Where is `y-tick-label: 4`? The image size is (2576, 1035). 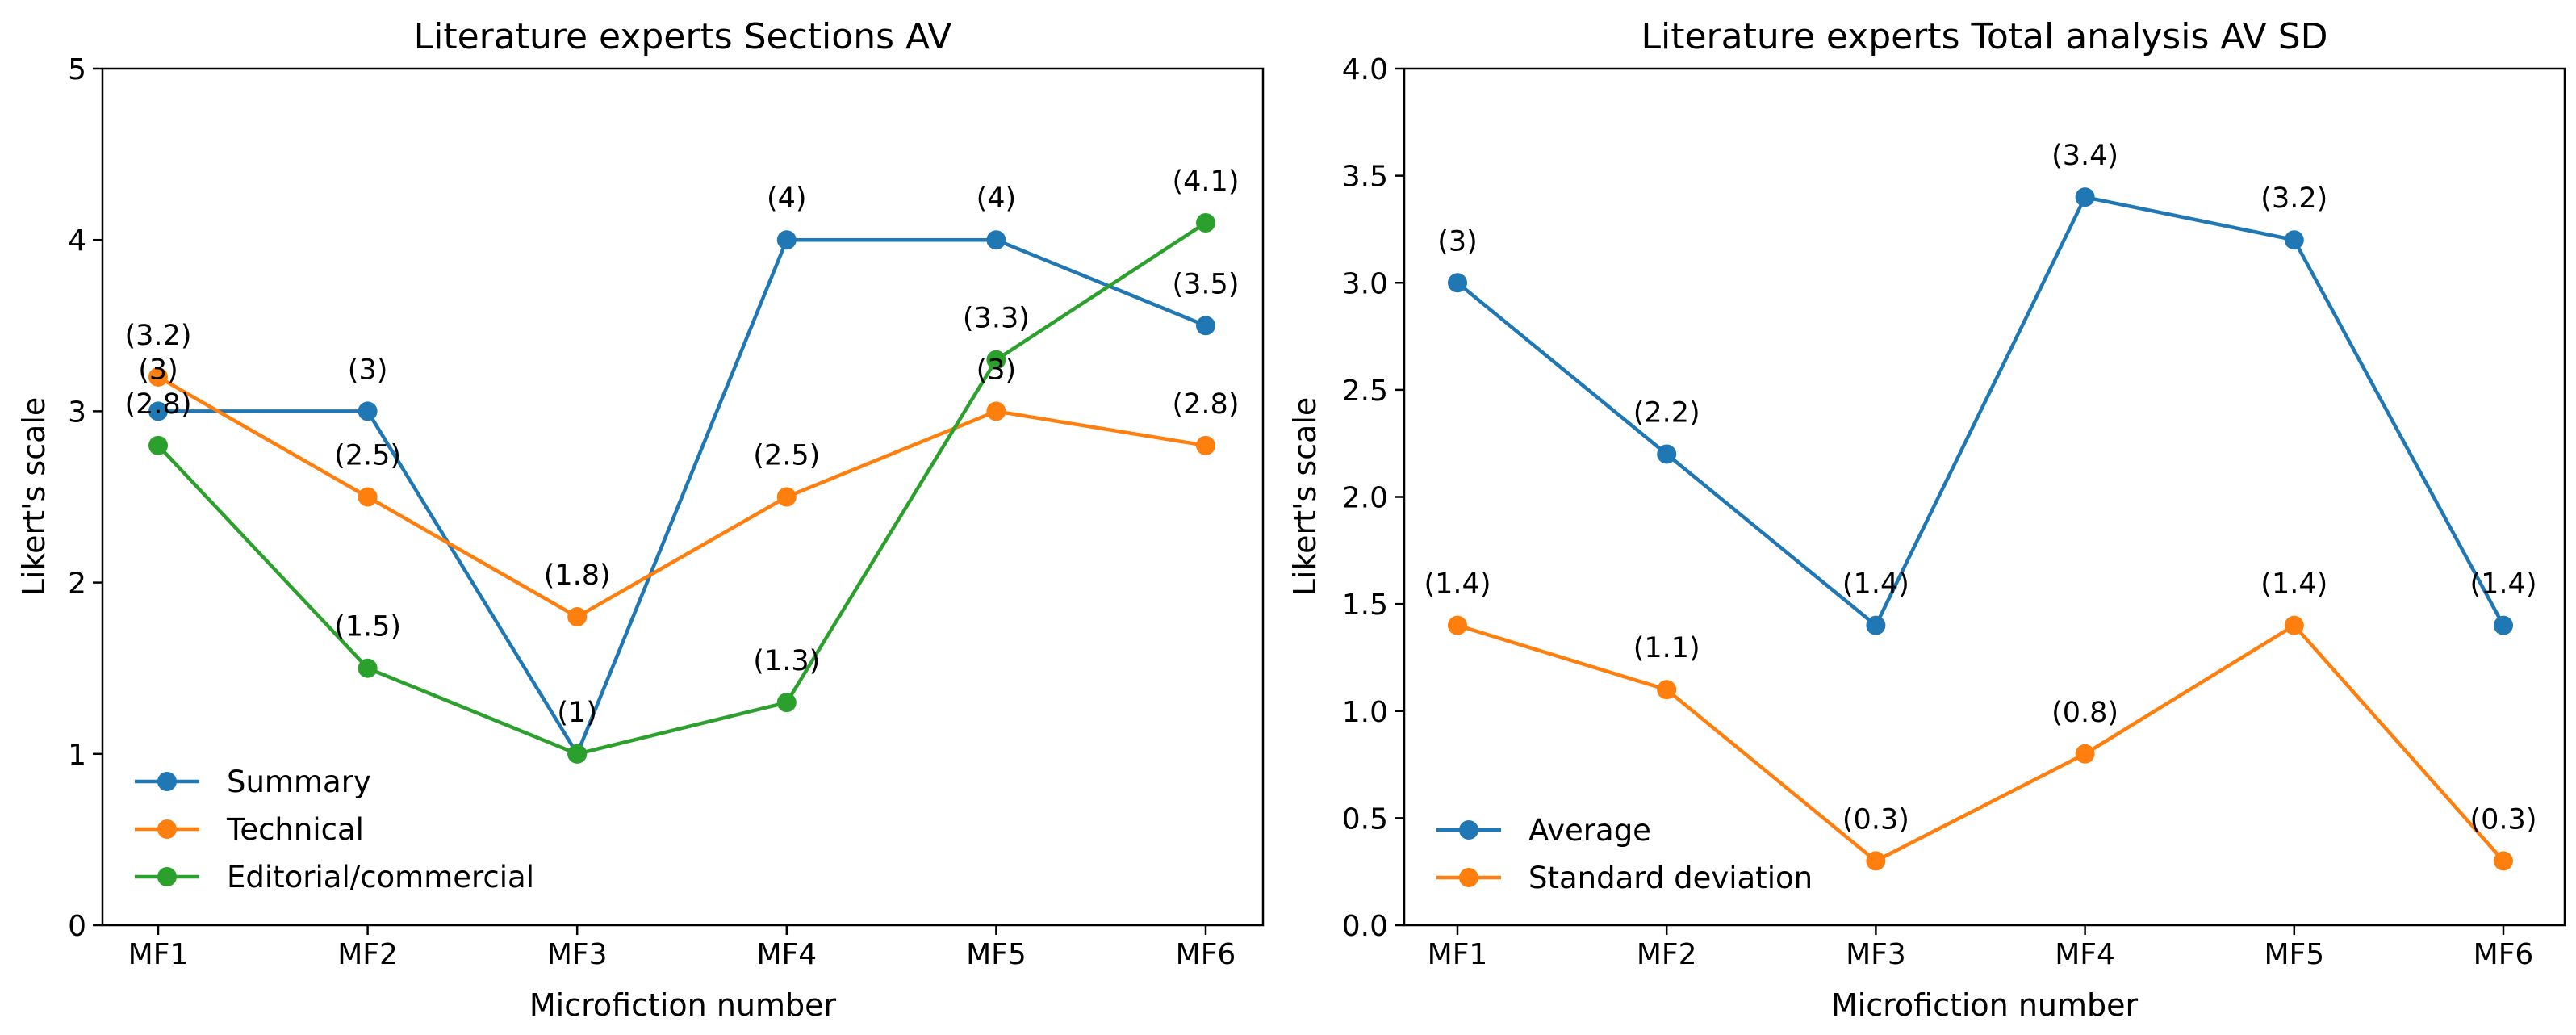 y-tick-label: 4 is located at coordinates (77, 241).